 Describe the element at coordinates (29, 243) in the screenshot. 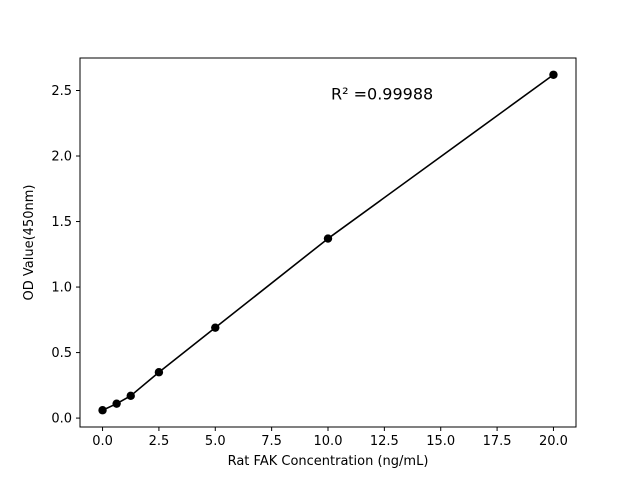

I see `y-axis-label: OD Value(450nm)` at that location.